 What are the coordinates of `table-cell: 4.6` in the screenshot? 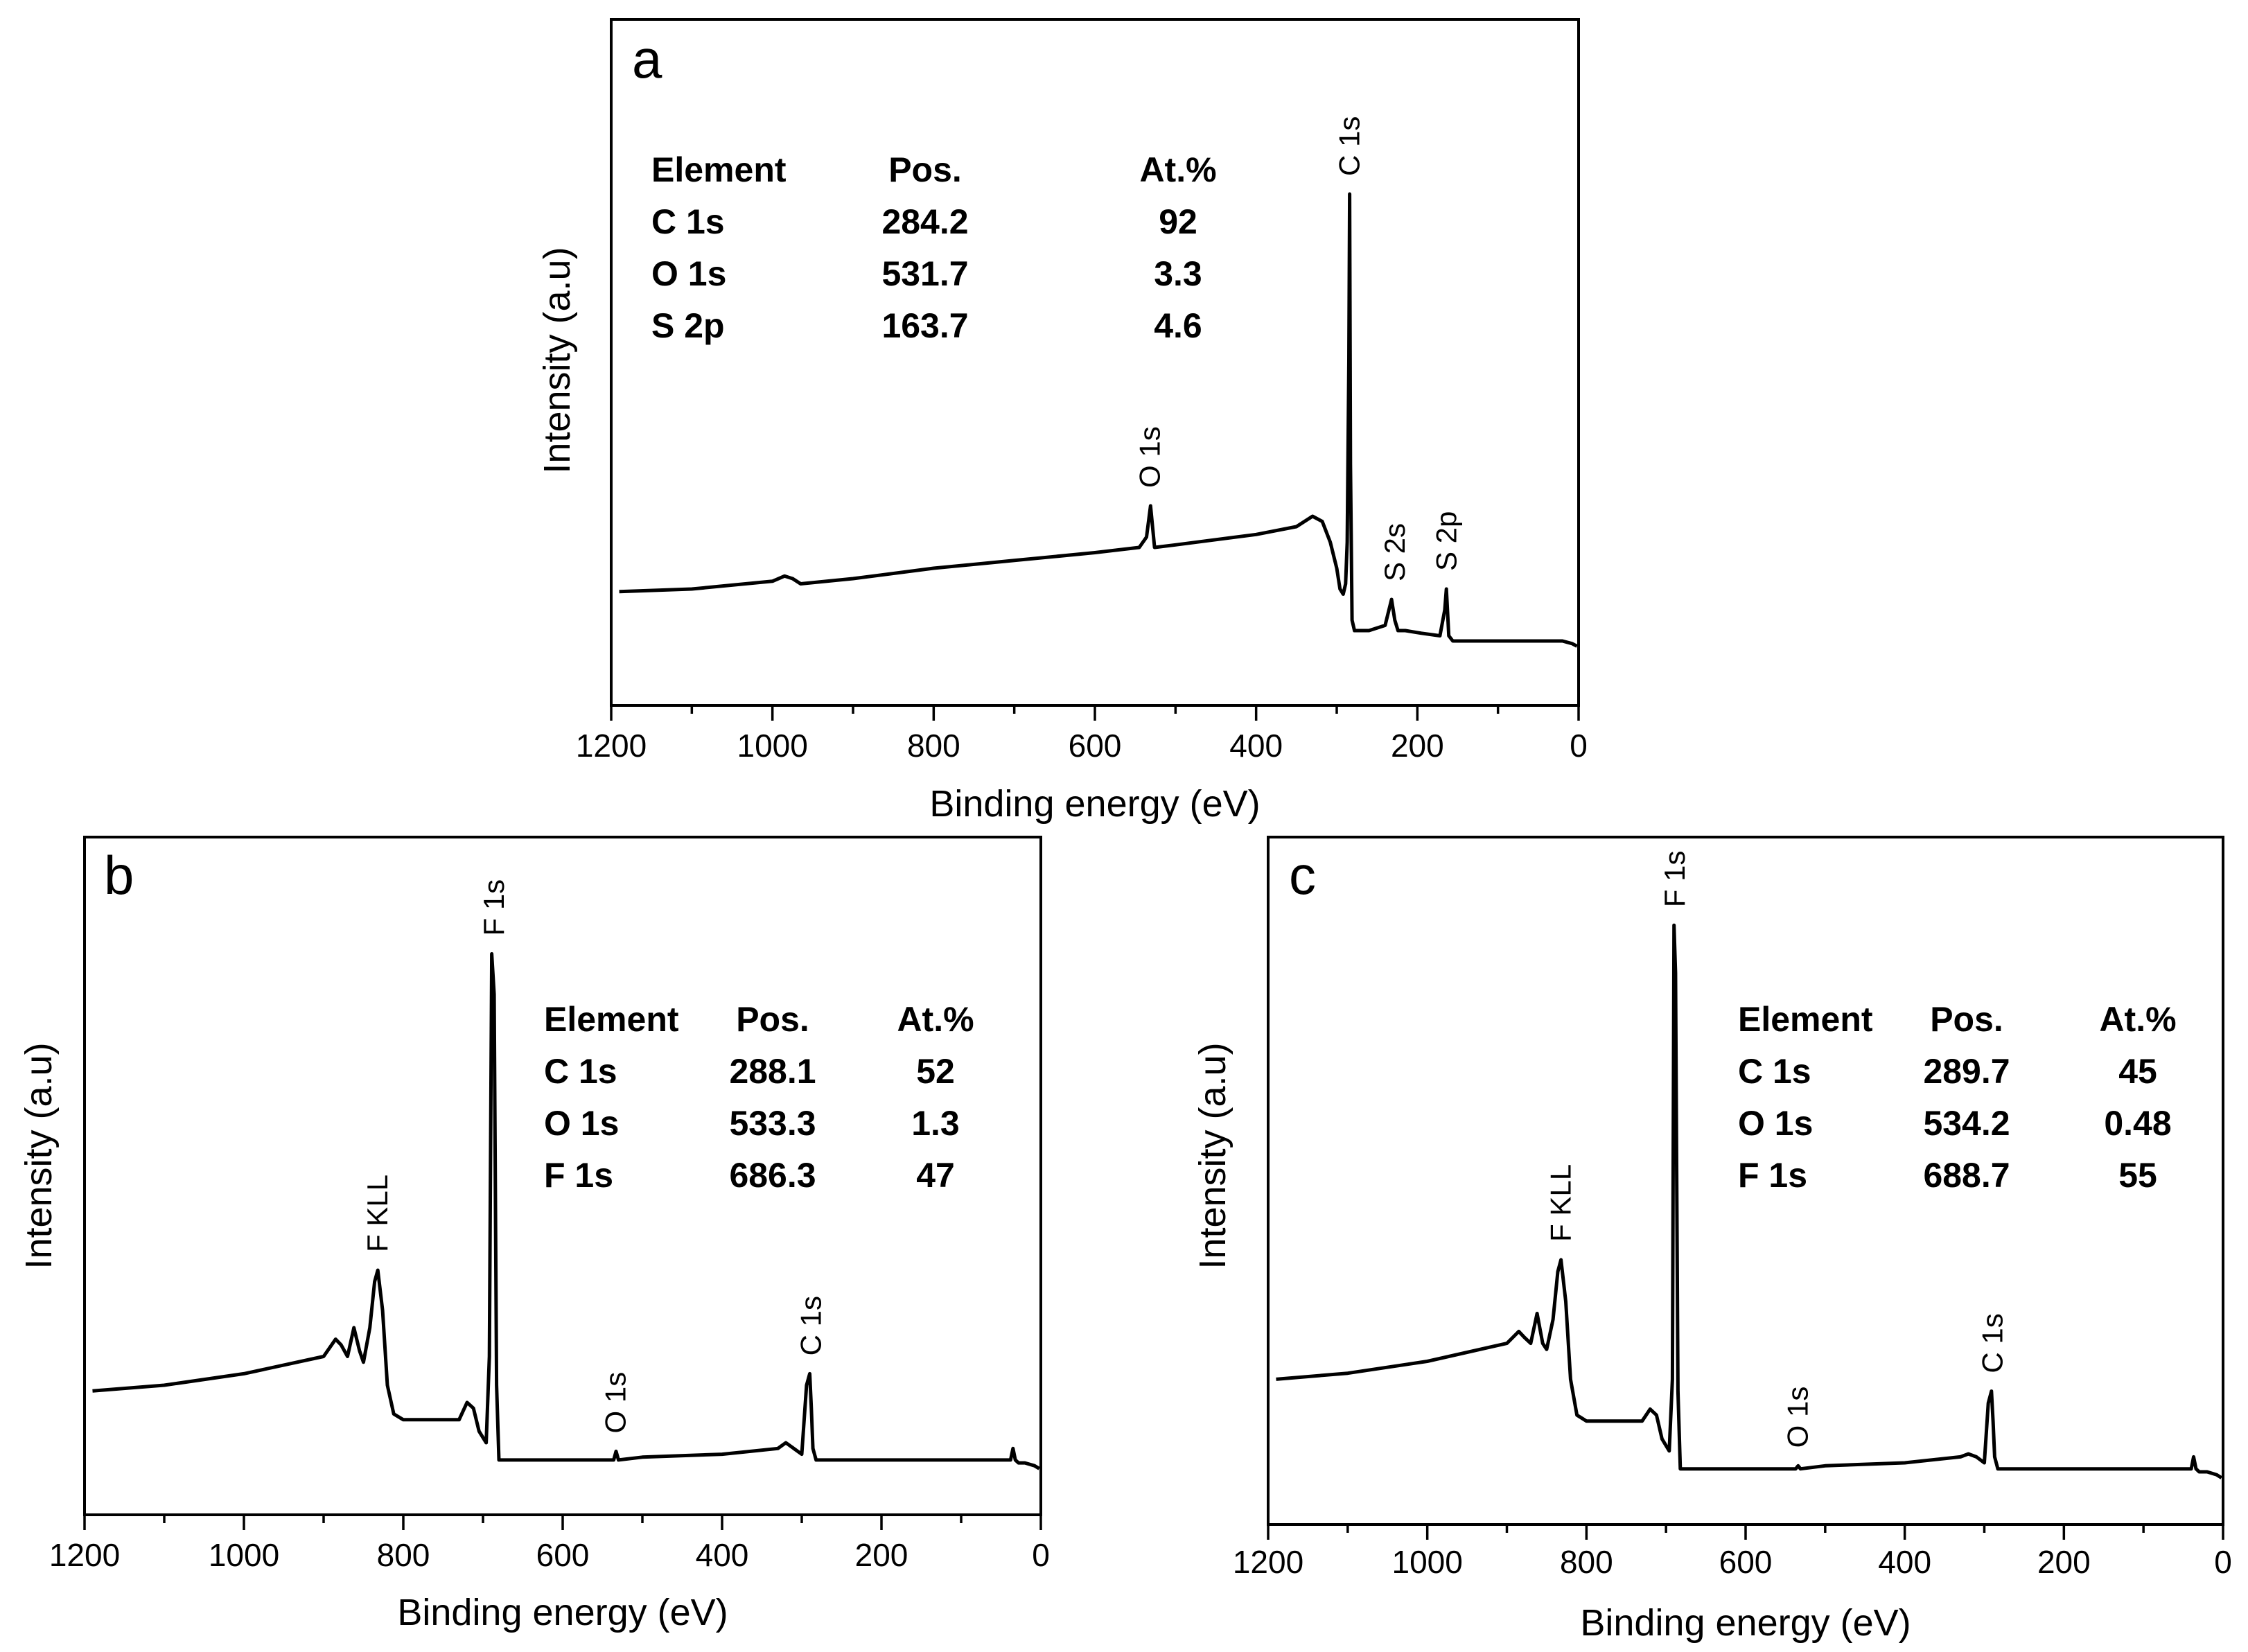 It's located at (1178, 325).